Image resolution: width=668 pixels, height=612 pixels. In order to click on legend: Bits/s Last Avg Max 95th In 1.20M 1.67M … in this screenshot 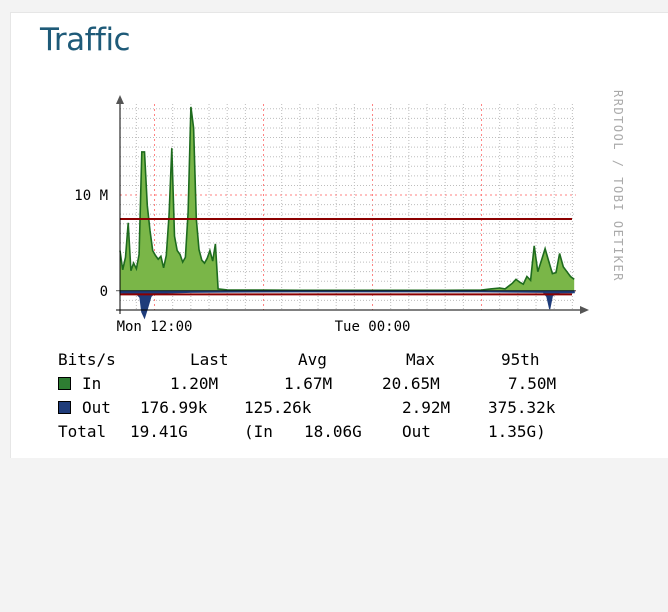, I will do `click(307, 396)`.